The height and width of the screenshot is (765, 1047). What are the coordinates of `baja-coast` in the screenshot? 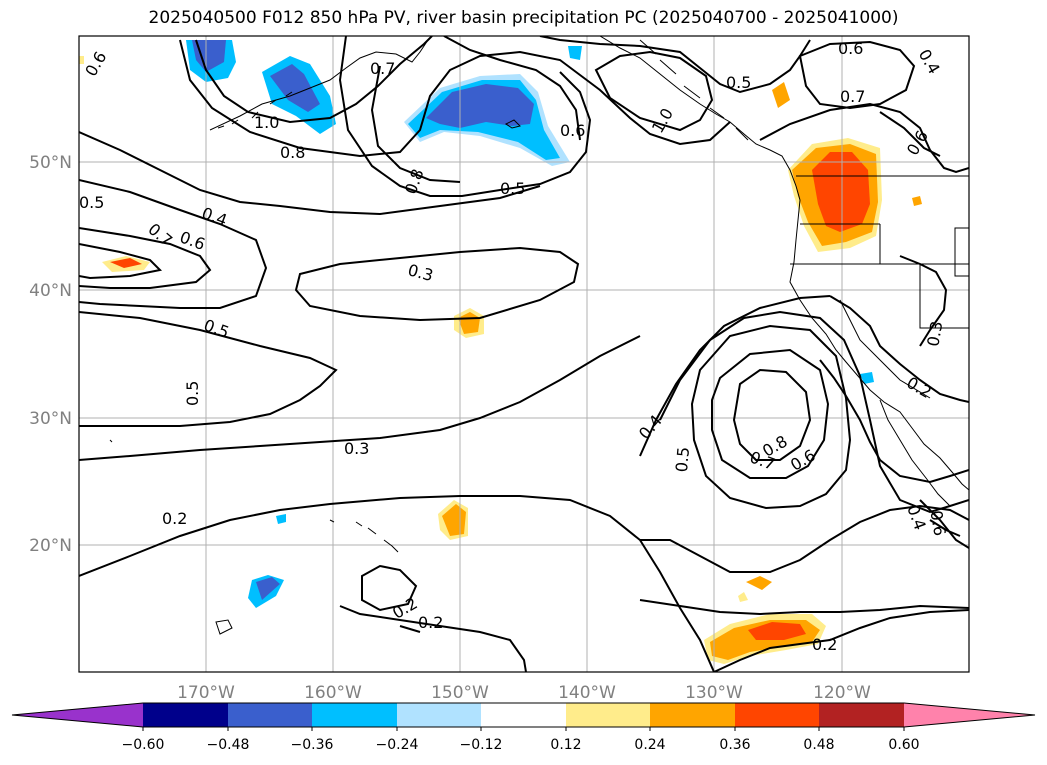 It's located at (915, 453).